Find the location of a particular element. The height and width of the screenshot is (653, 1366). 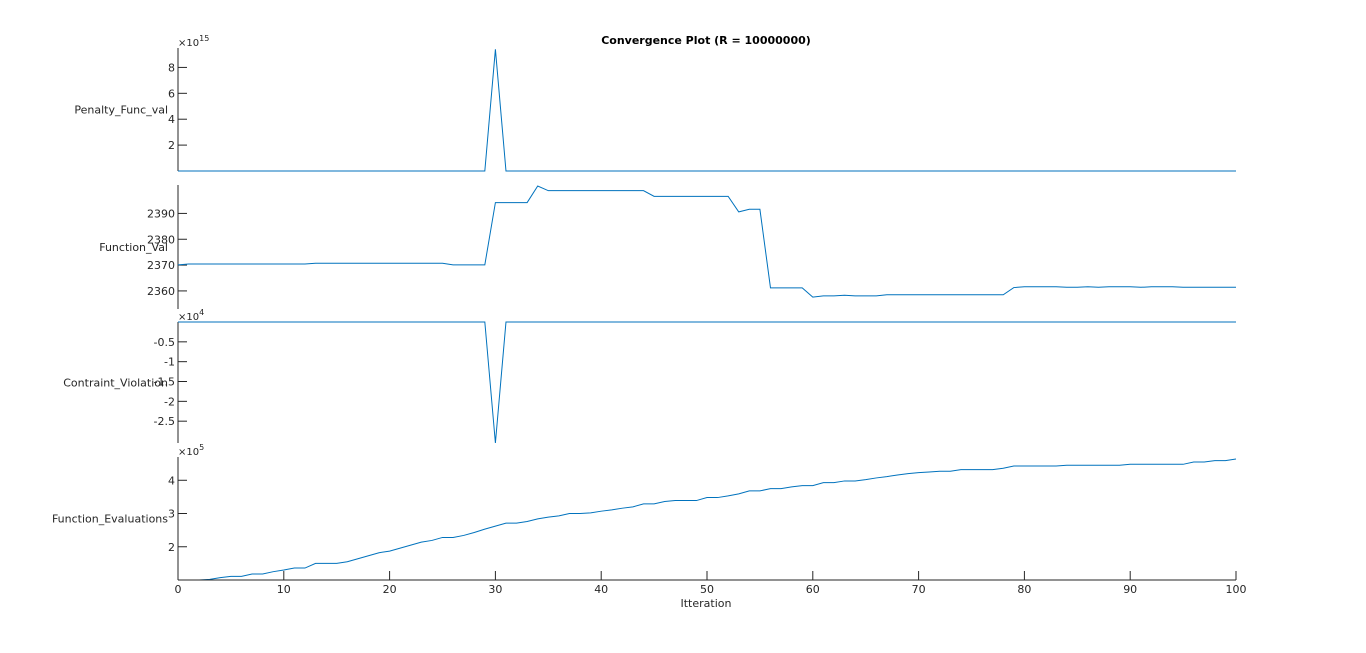

y-tick-label: 2360 is located at coordinates (161, 291).